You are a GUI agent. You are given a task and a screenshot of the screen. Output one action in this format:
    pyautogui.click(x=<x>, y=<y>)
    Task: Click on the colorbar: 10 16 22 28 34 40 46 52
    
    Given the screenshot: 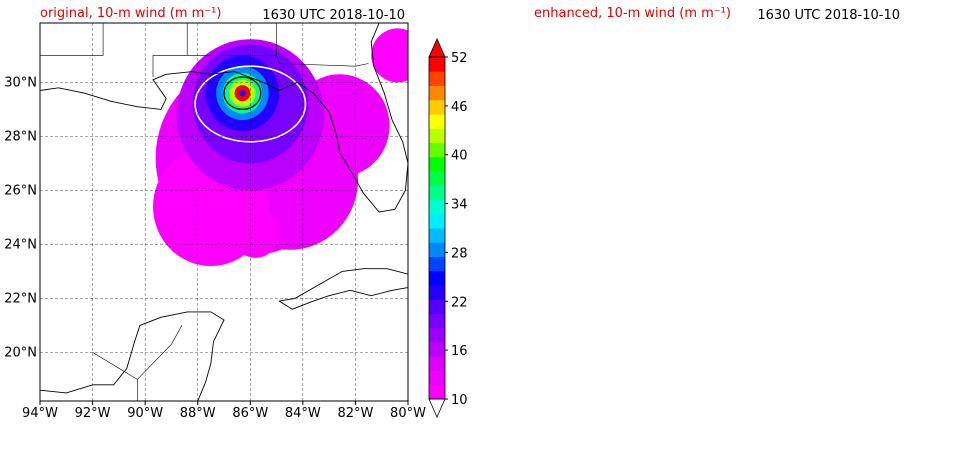 What is the action you would take?
    pyautogui.click(x=448, y=228)
    